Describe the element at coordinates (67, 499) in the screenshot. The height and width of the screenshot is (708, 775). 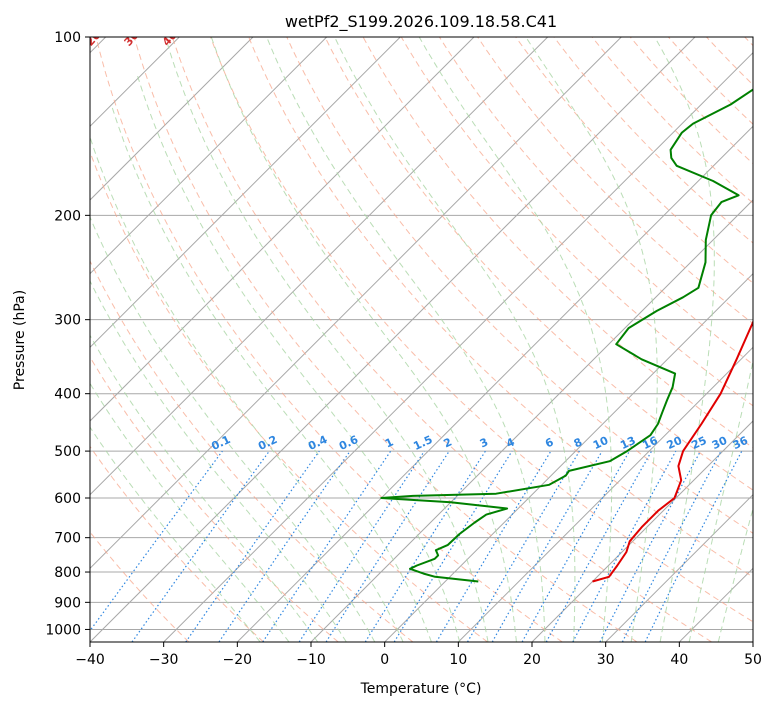
I see `y-tick-label: 600` at that location.